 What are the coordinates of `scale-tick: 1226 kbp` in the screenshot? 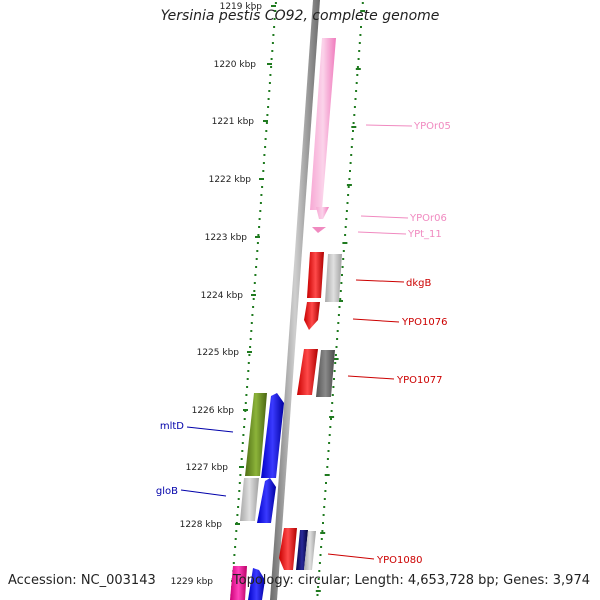 It's located at (220, 411).